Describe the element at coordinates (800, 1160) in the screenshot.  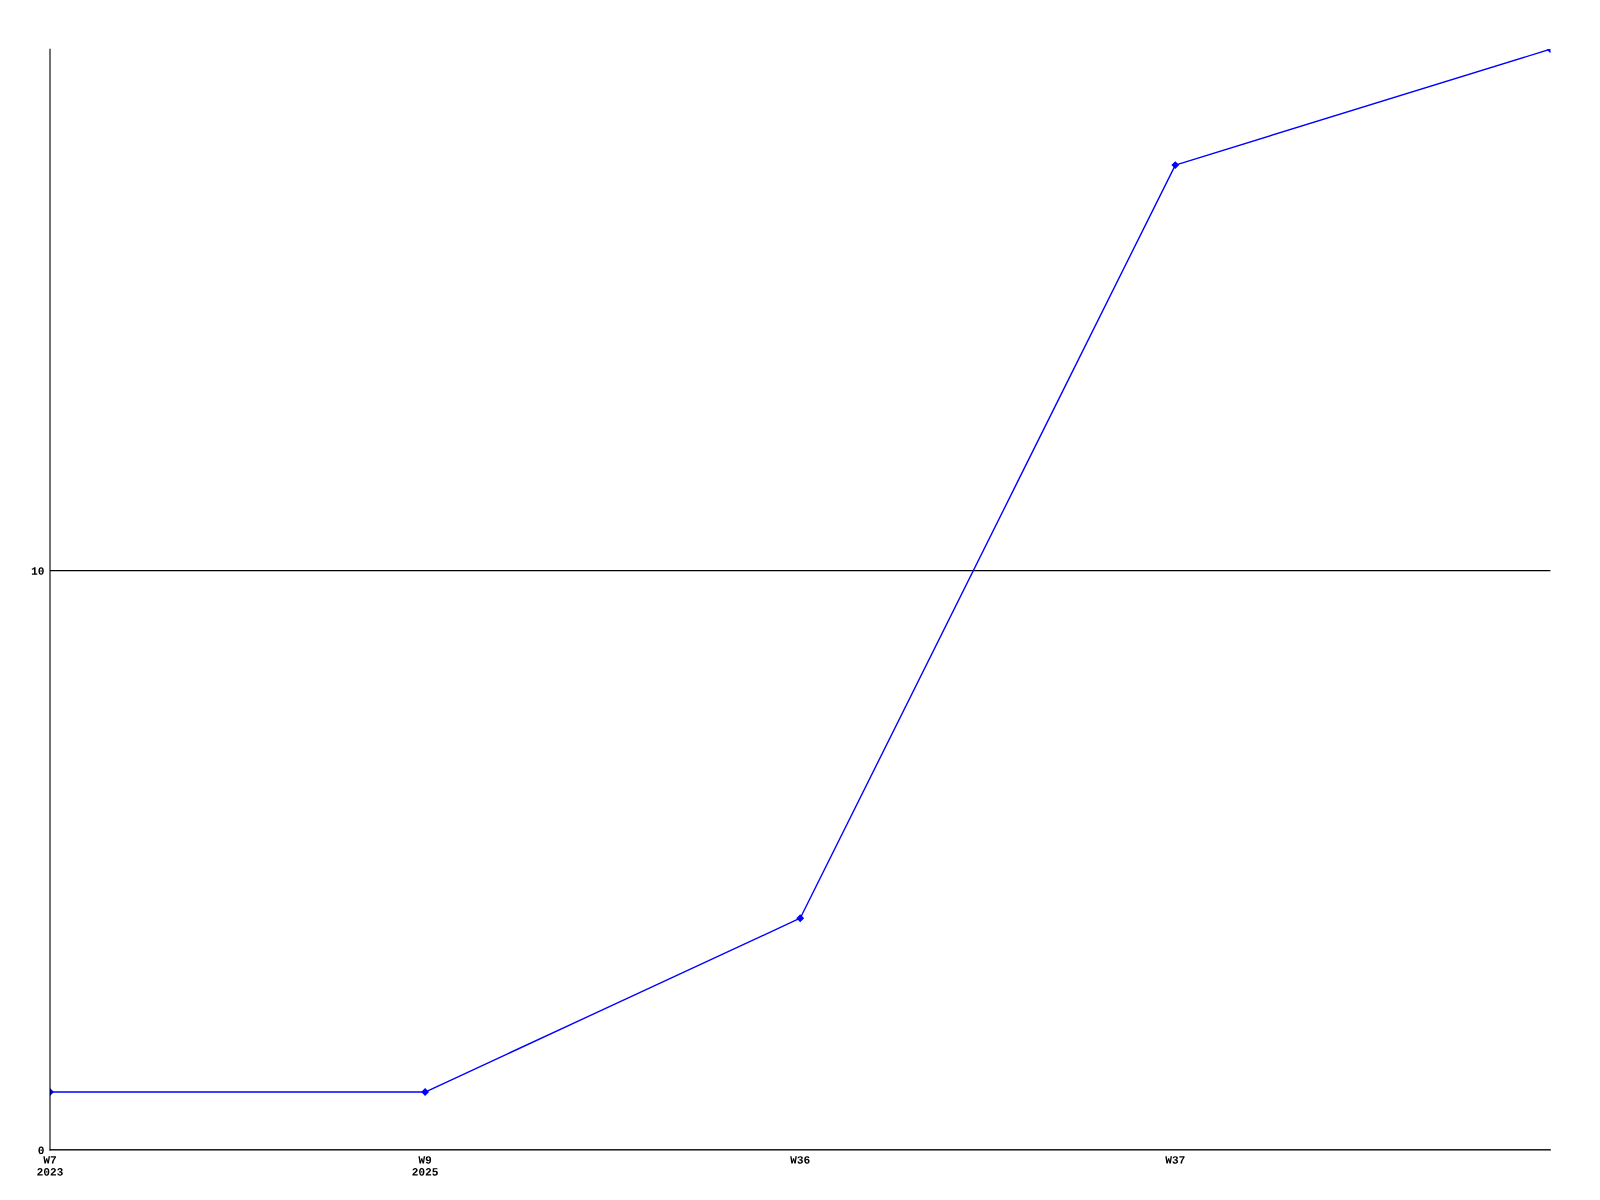
I see `x-tick-label: W36` at that location.